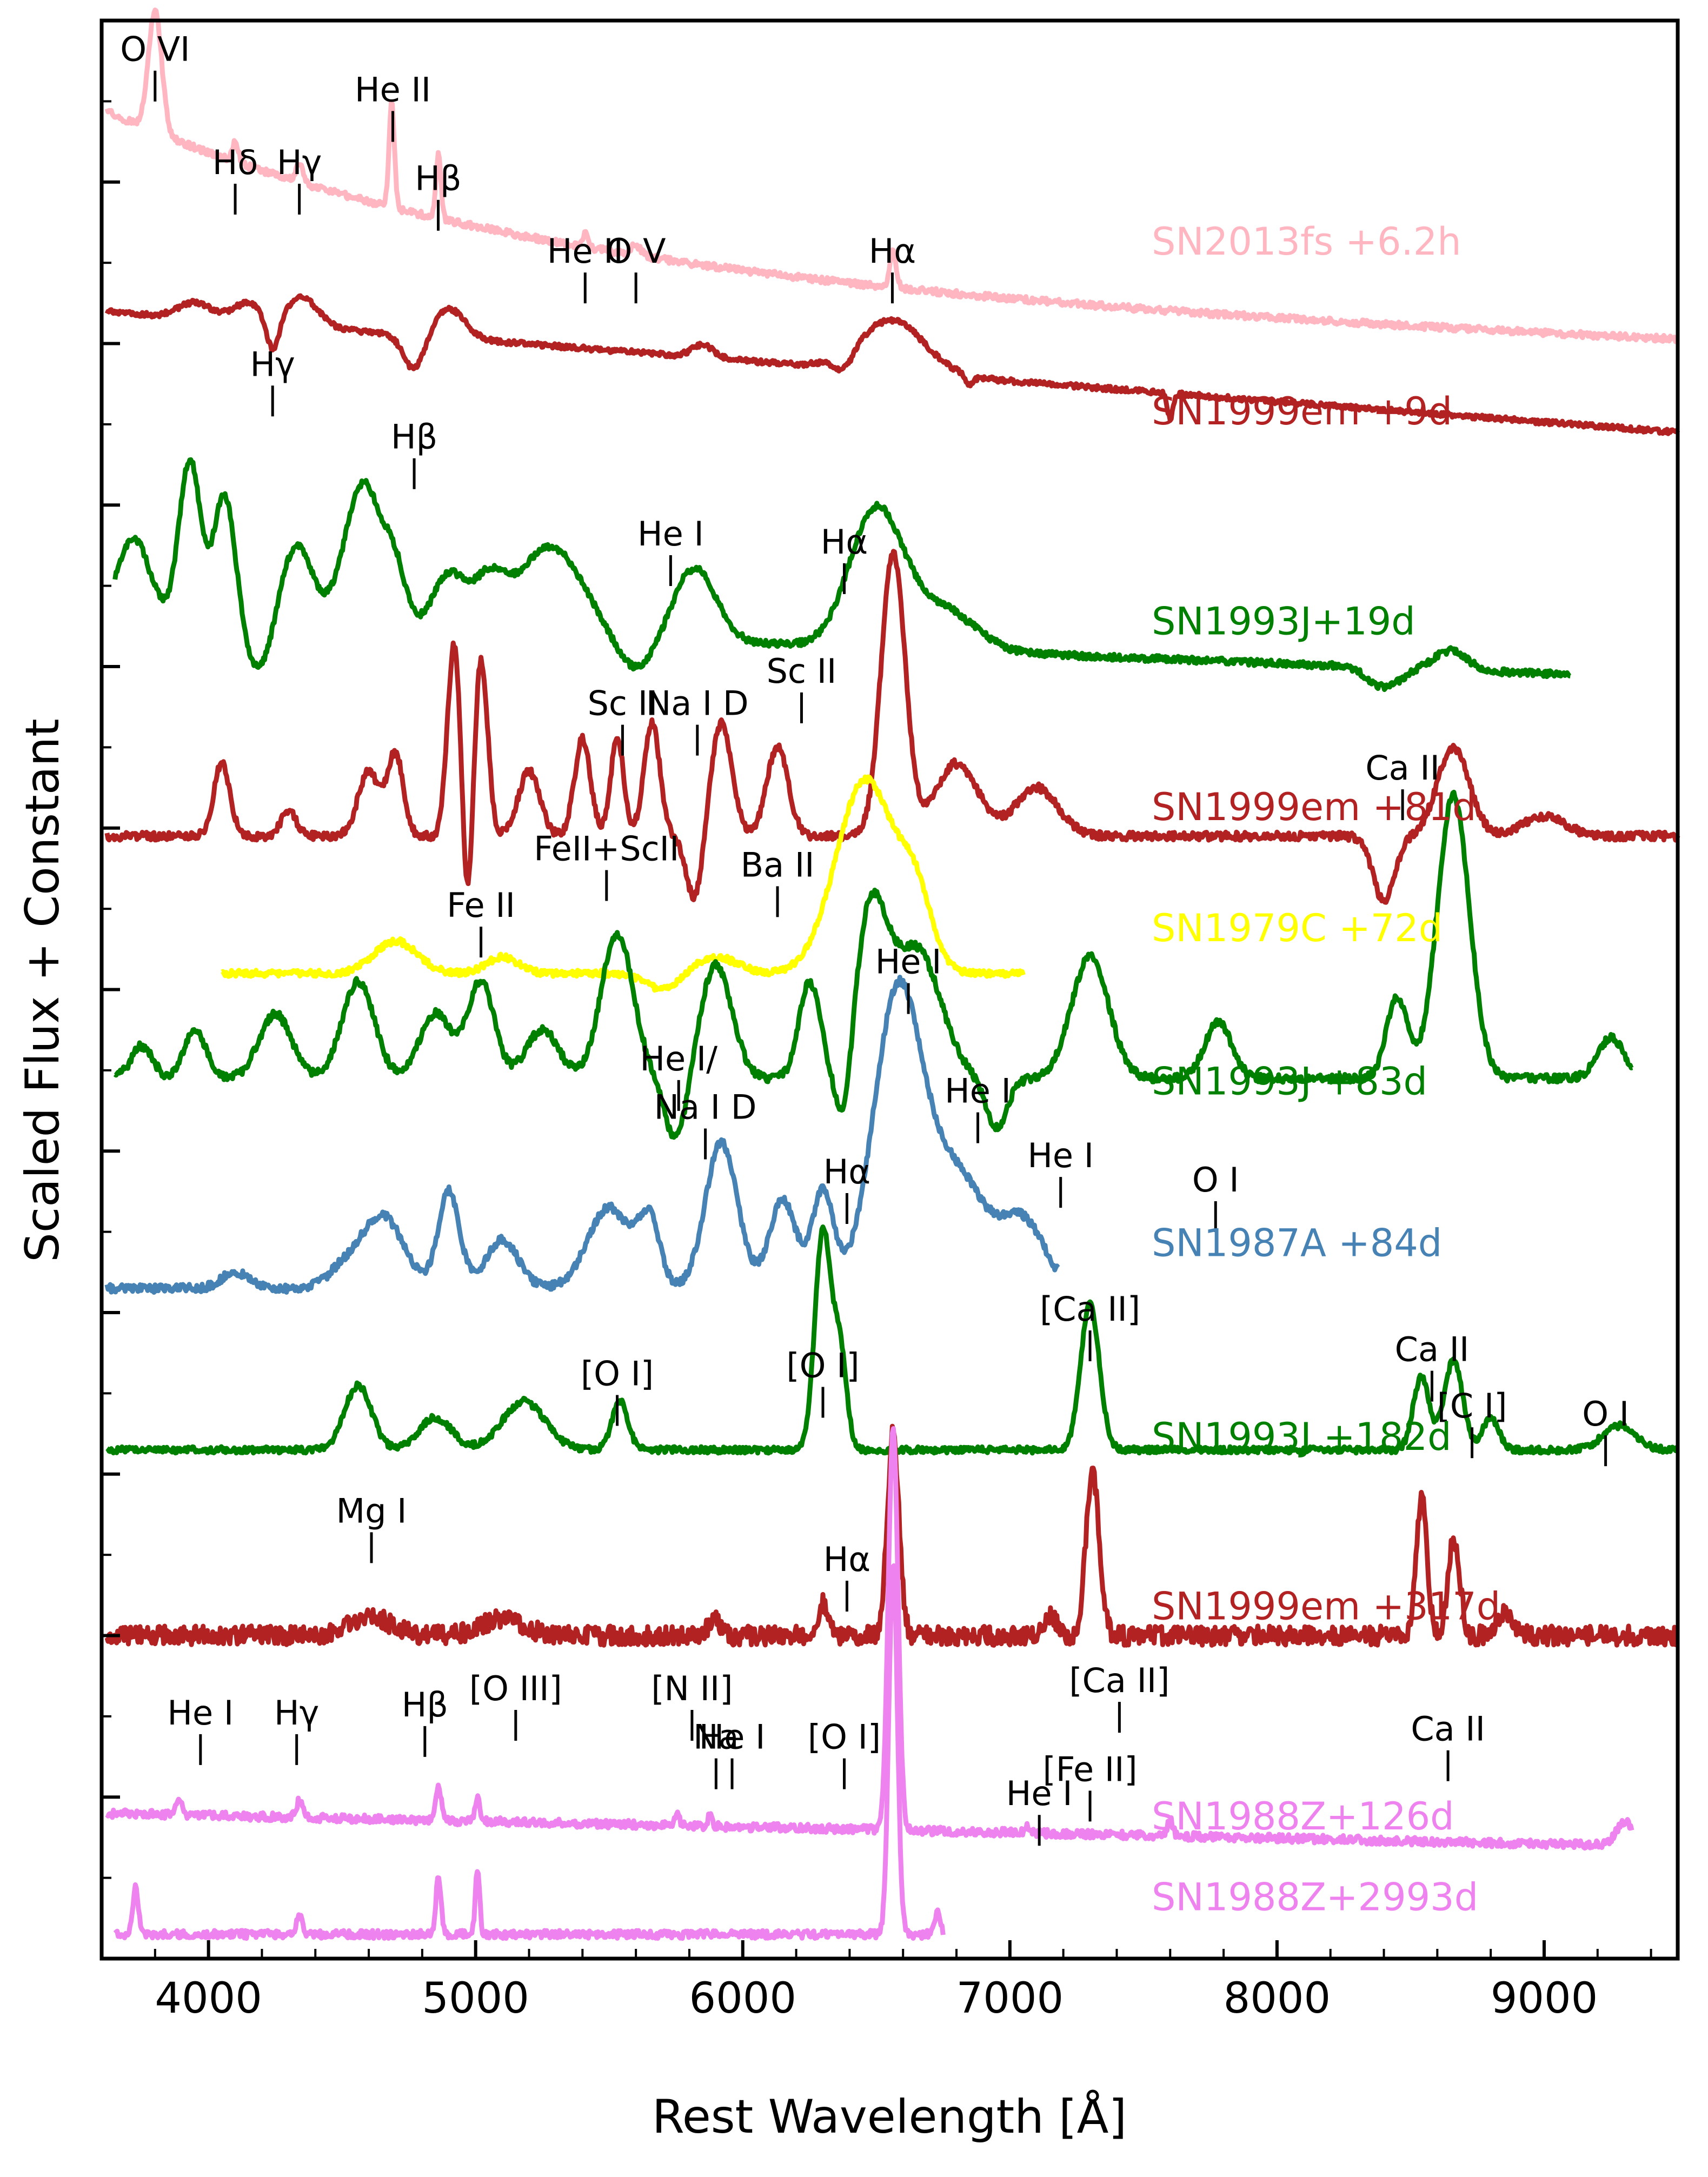 This screenshot has height=2177, width=1708. What do you see at coordinates (475, 1998) in the screenshot?
I see `x-tick-label: 5000` at bounding box center [475, 1998].